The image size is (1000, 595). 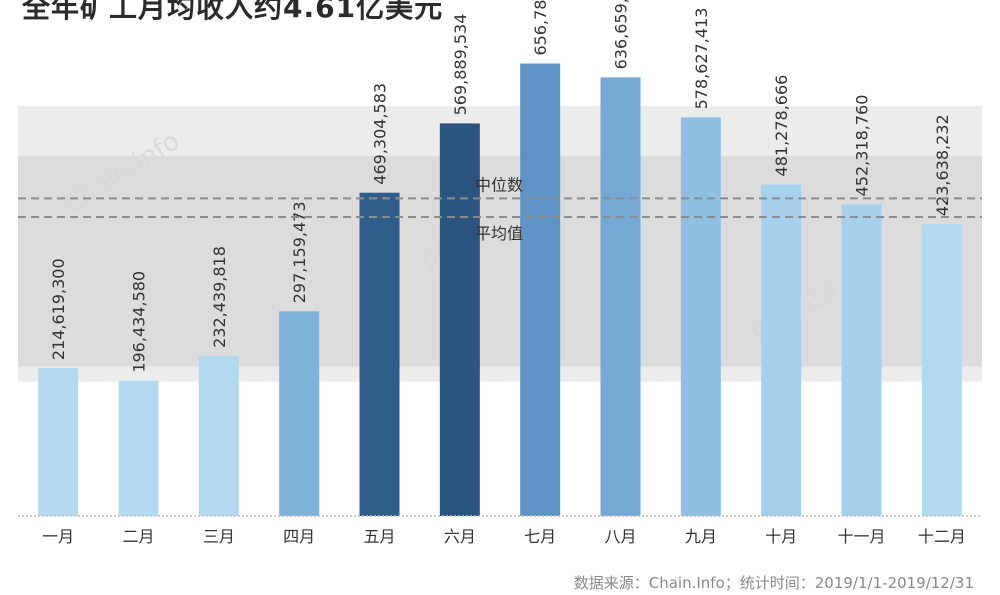 I want to click on bar-value-label: 297,159,473, so click(x=299, y=252).